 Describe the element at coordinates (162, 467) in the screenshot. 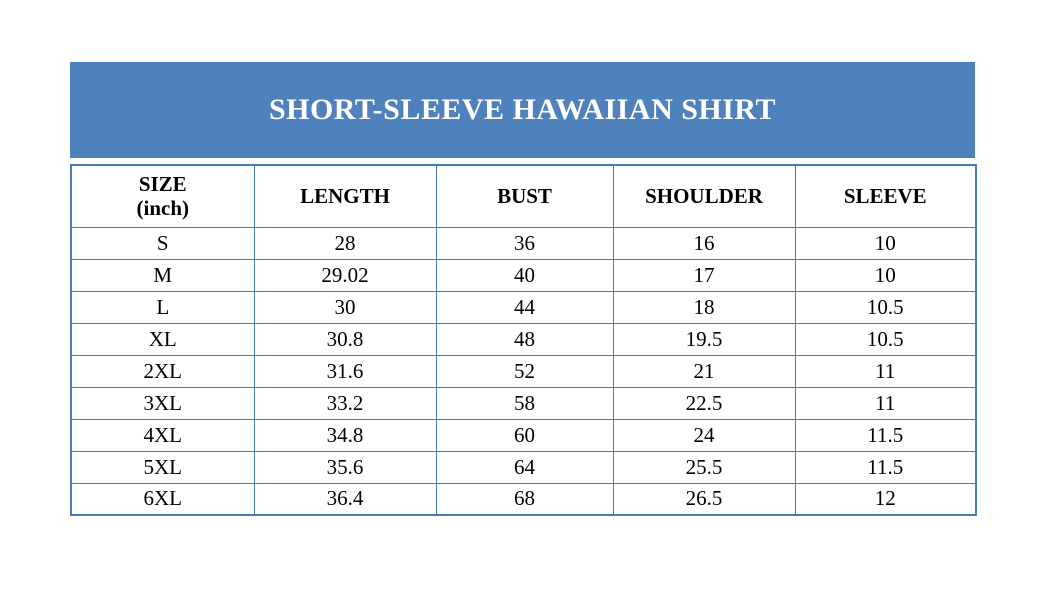

I see `cell-size: 5XL` at that location.